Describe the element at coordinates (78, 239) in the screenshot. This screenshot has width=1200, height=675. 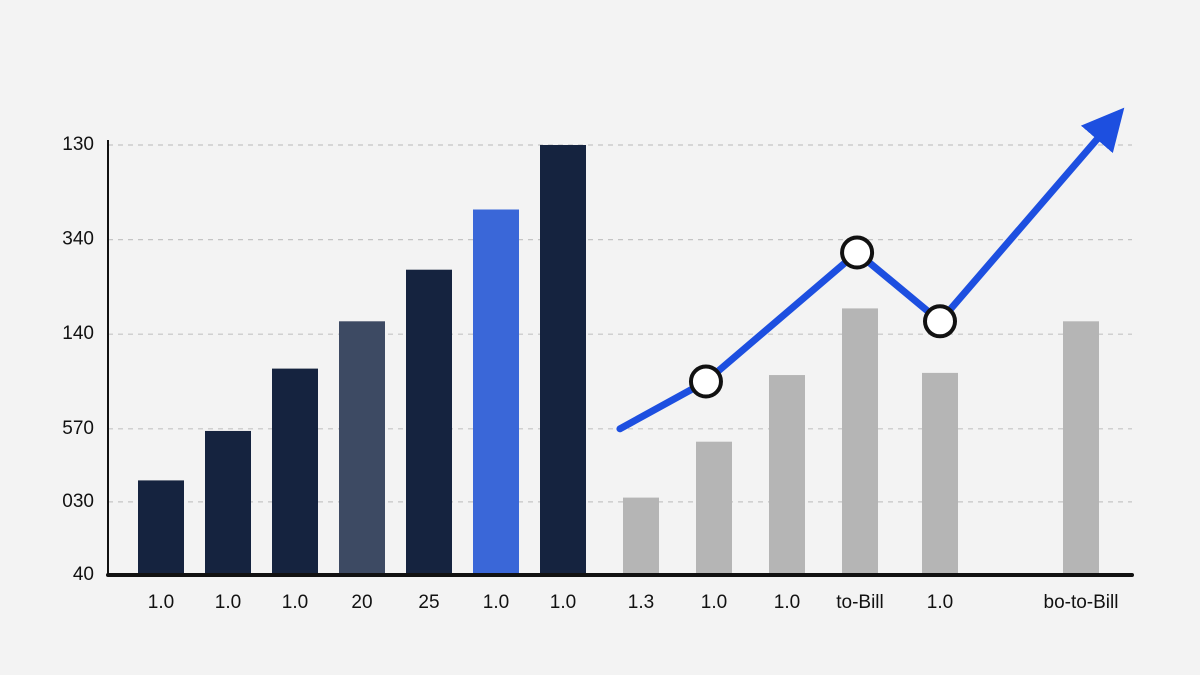
I see `y-tick-label: 340` at that location.